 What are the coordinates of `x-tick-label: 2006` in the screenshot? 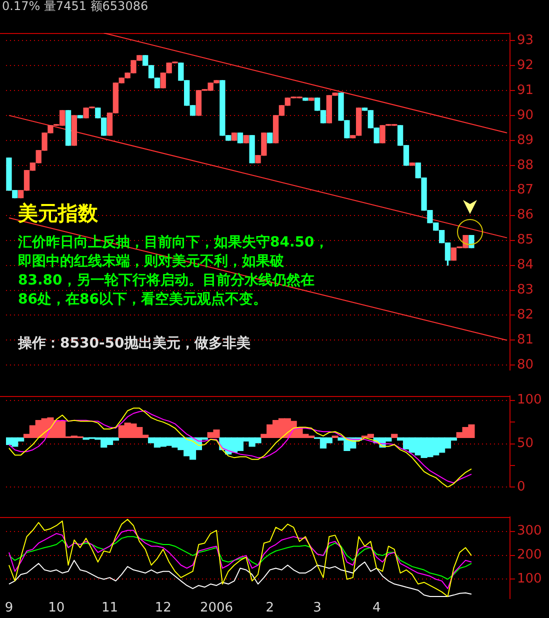 It's located at (217, 608).